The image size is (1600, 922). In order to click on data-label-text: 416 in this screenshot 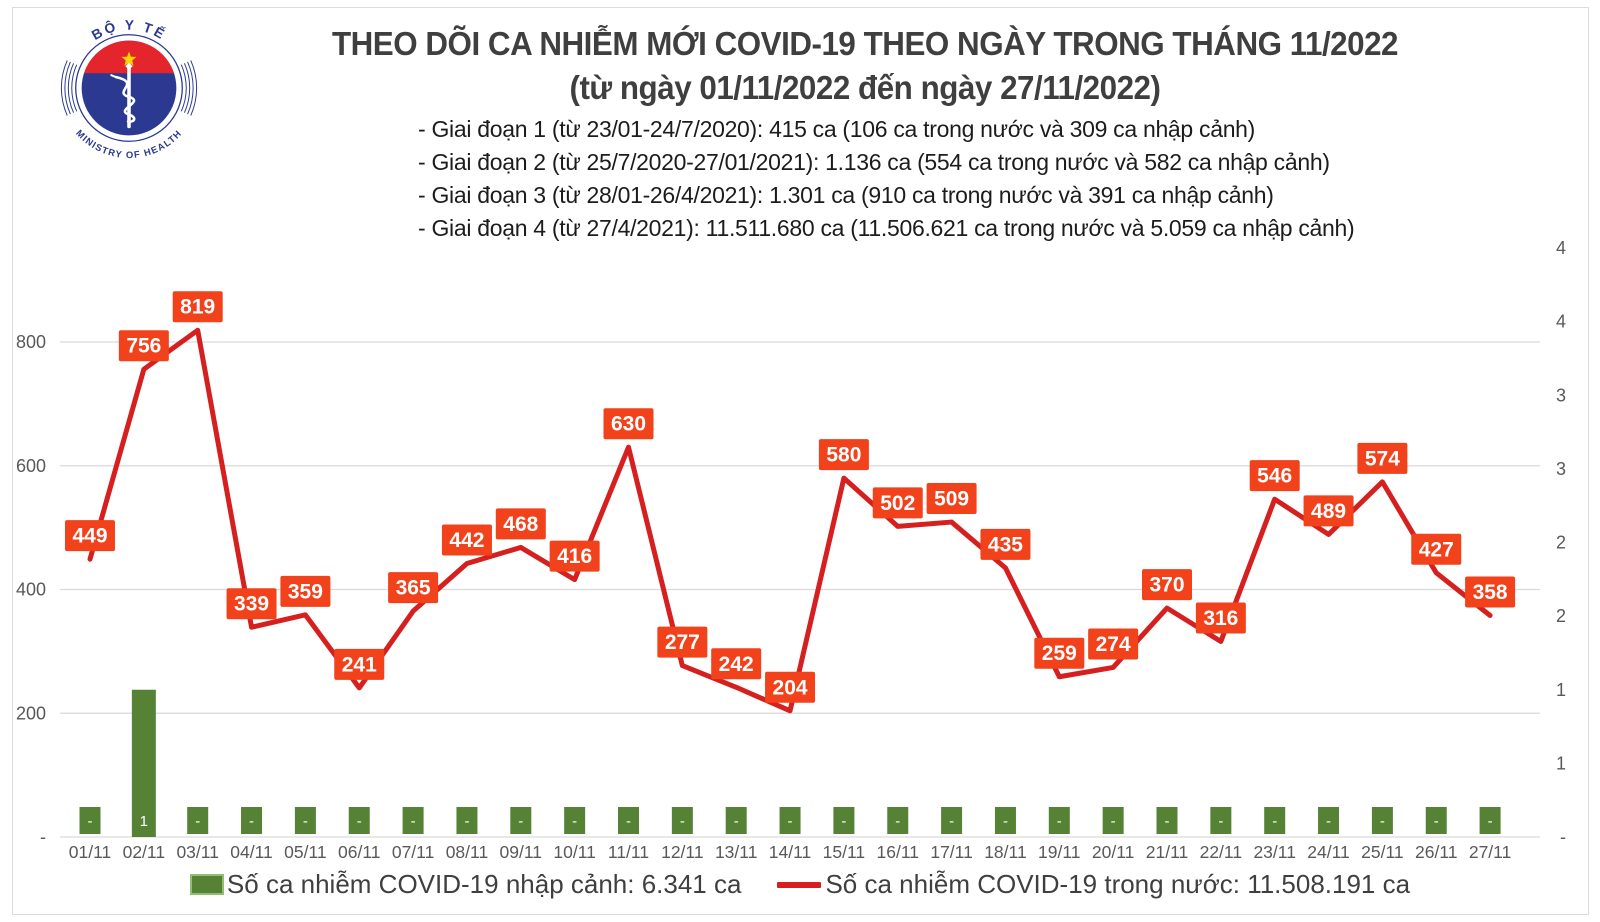, I will do `click(574, 556)`.